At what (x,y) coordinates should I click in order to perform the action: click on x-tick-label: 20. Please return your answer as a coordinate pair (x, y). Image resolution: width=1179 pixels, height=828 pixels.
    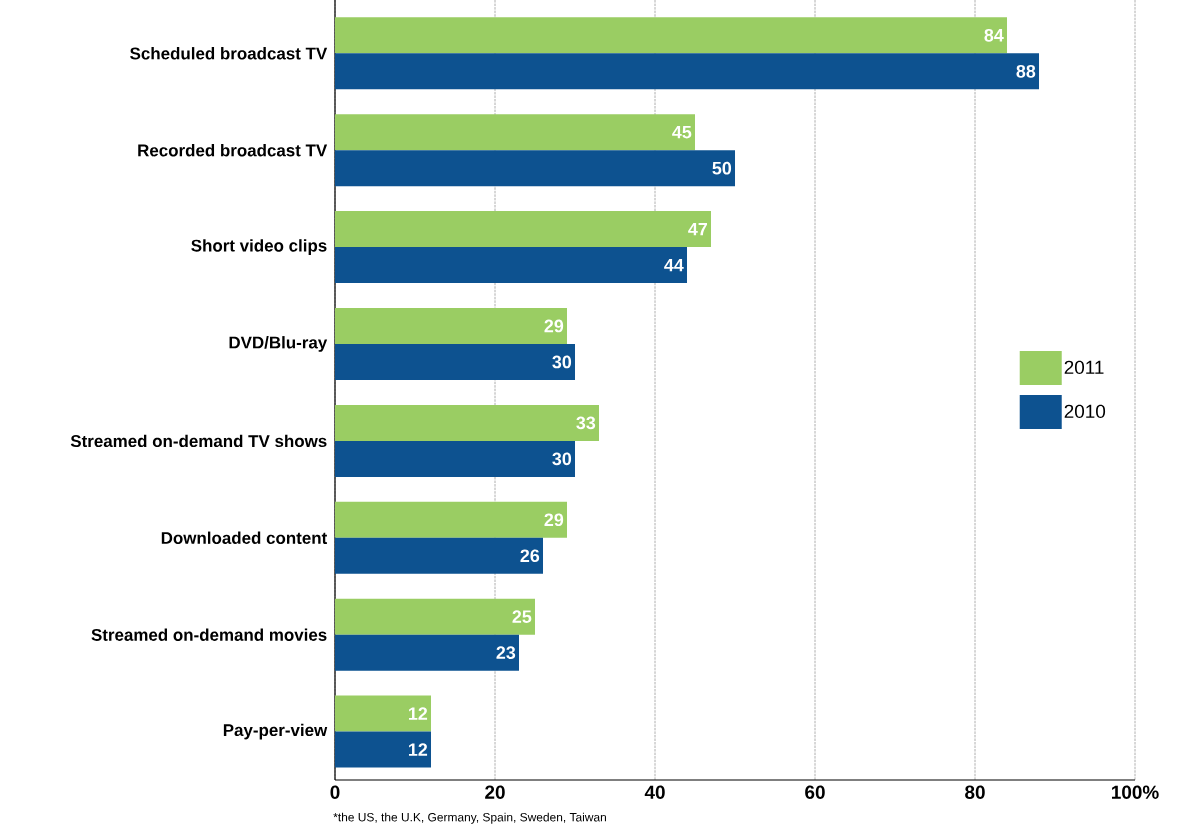
    Looking at the image, I should click on (495, 792).